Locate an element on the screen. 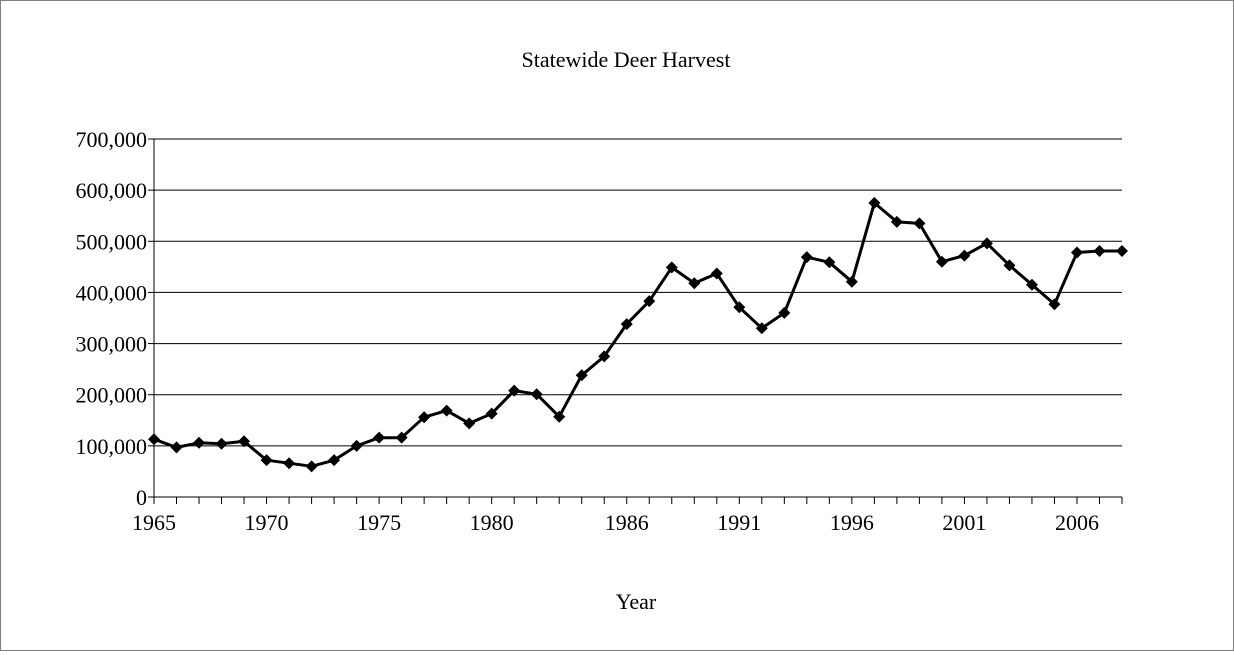 The height and width of the screenshot is (655, 1234). x-tick-label: 1965 is located at coordinates (154, 522).